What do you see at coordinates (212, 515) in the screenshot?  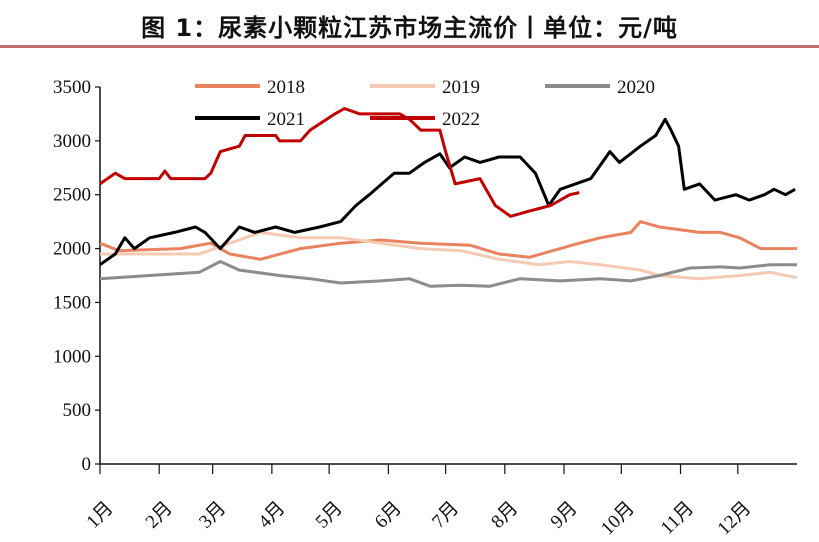 I see `x-tick-label: 3月` at bounding box center [212, 515].